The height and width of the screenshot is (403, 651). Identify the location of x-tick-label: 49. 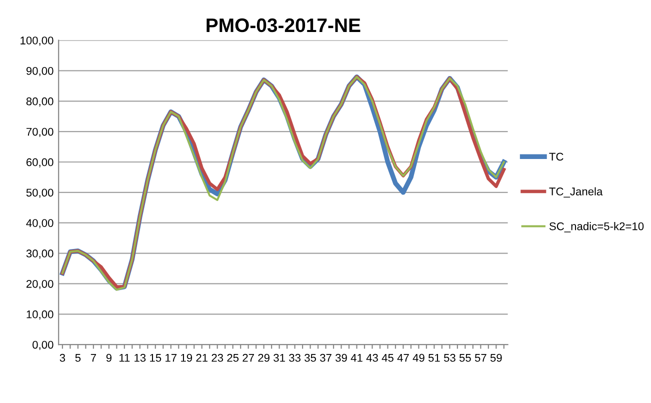
(418, 358).